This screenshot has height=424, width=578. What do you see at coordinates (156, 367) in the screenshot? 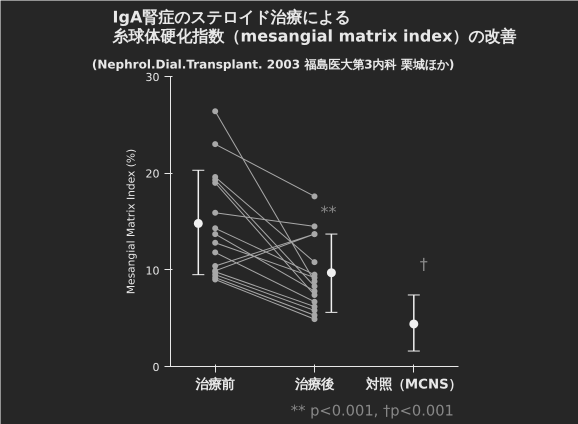
I see `y-tick-label: 0` at bounding box center [156, 367].